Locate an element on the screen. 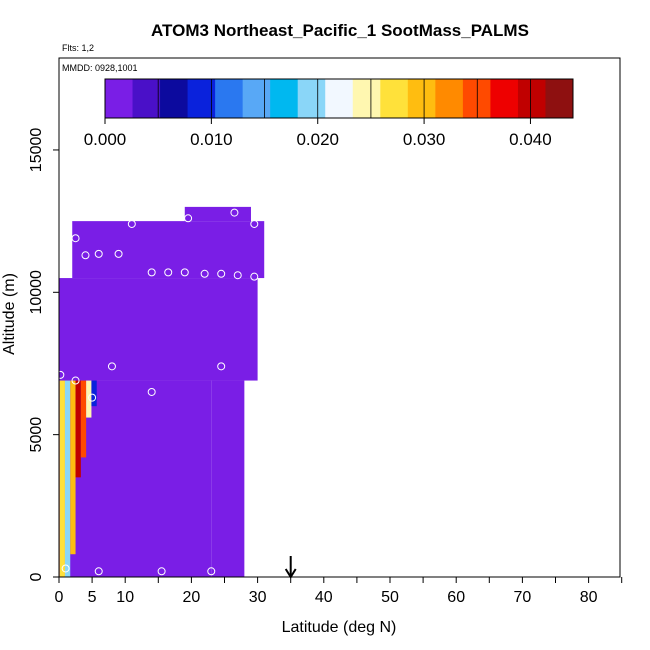  flights-label: Flts: 1,2 is located at coordinates (78, 48).